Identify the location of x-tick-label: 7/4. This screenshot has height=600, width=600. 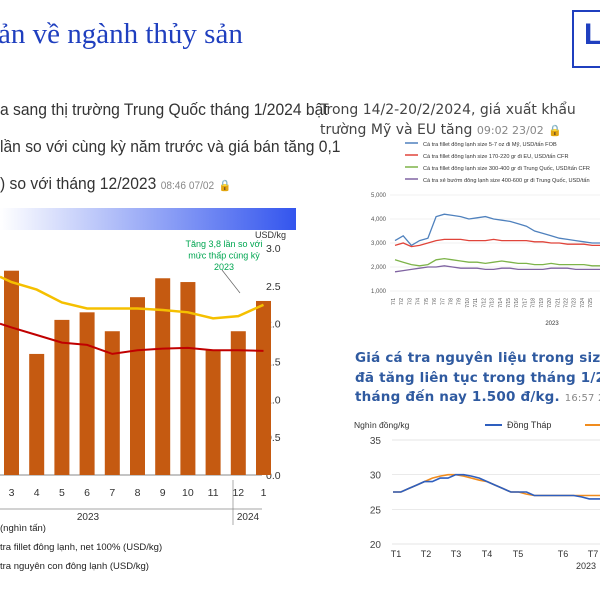
(419, 301).